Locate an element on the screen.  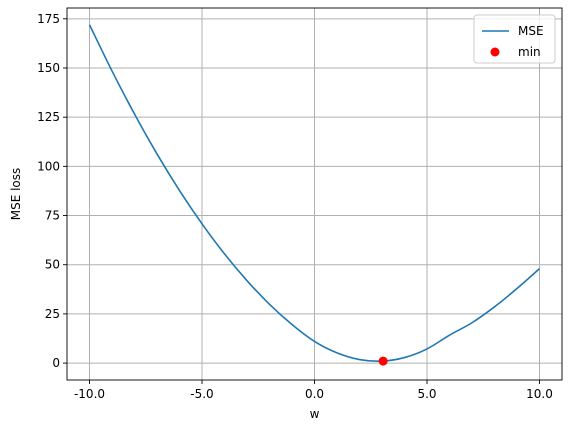
x-axis: -10.0 -5.0 0.0 5.0 10.0 is located at coordinates (313, 390).